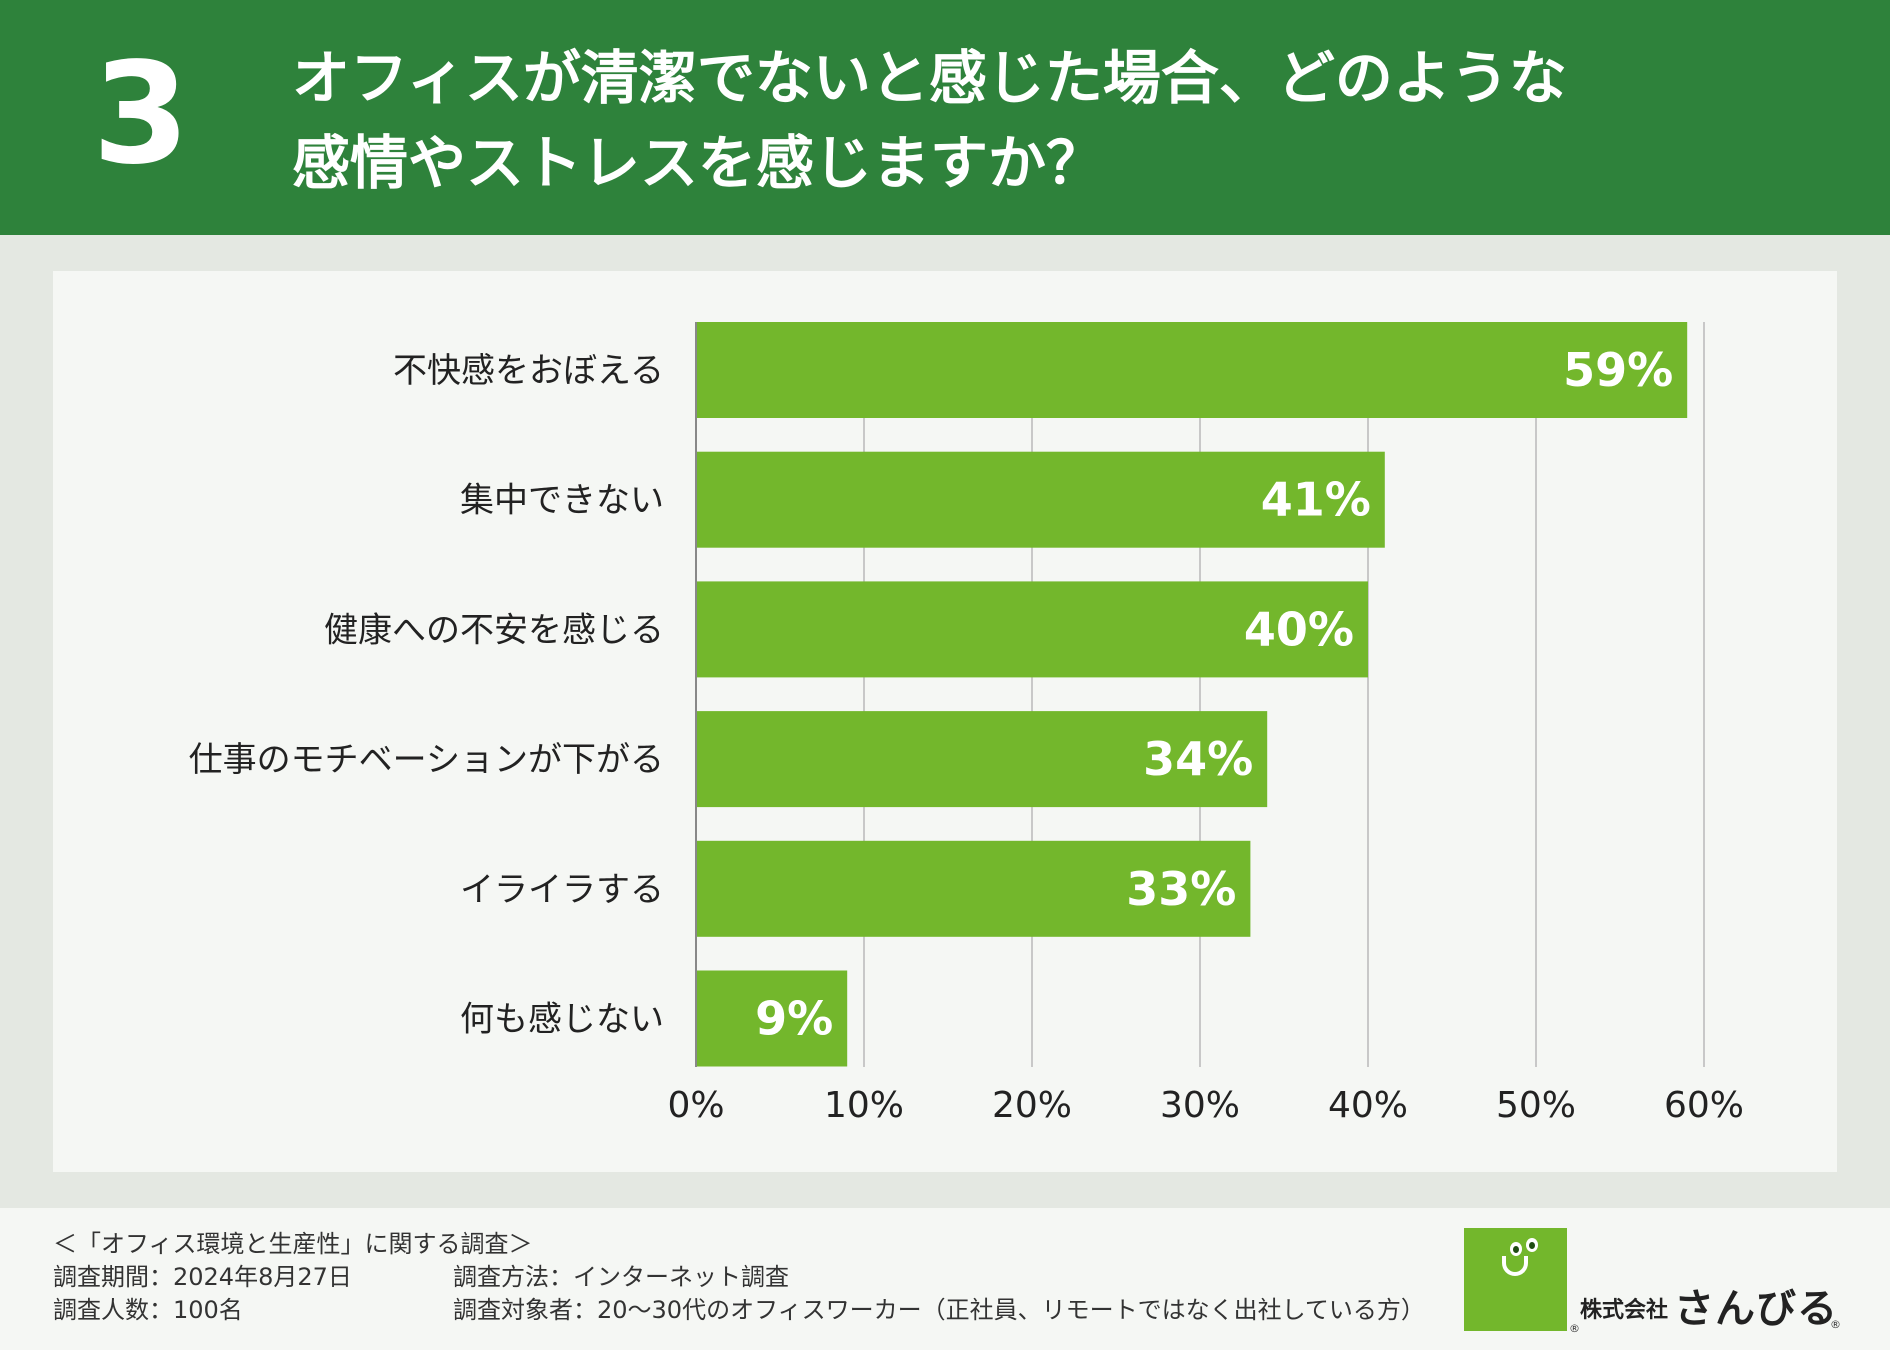  I want to click on bar-value-label: 33%, so click(1181, 889).